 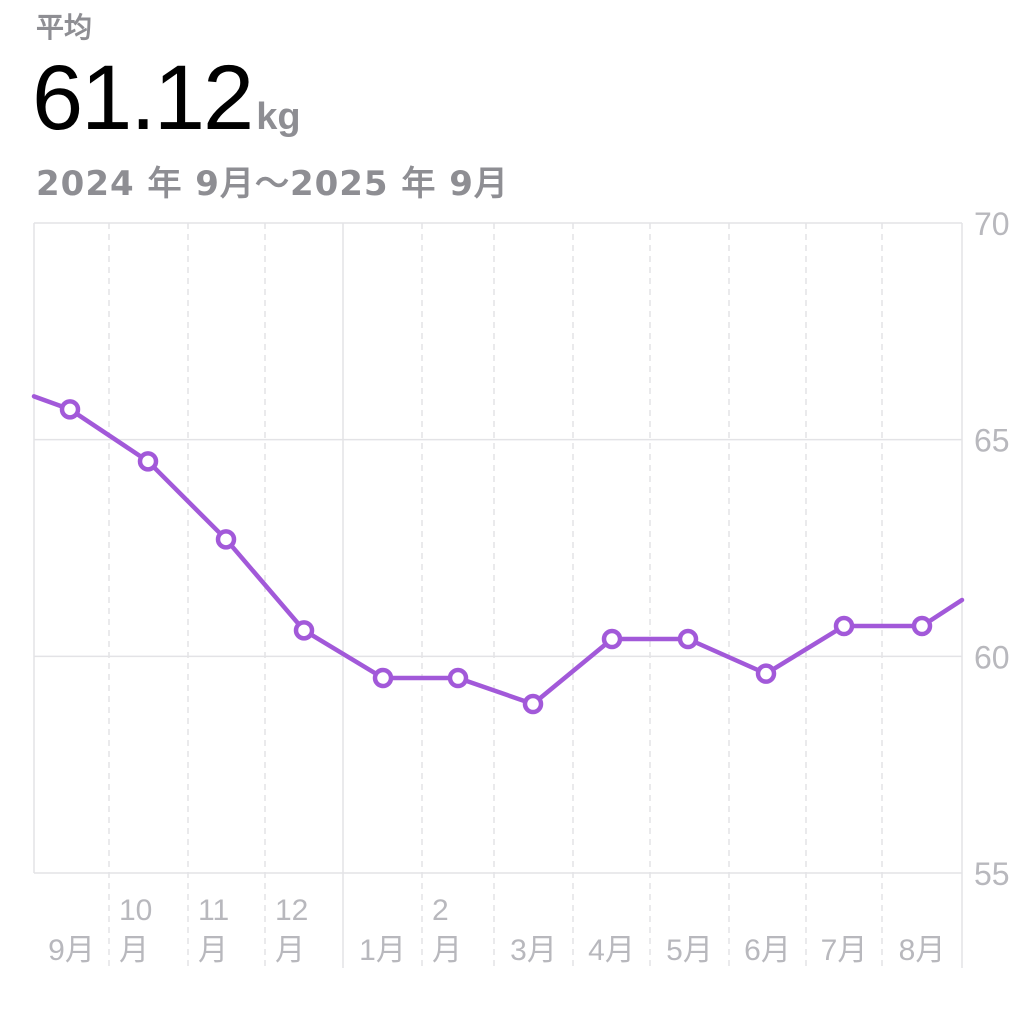 I want to click on x-tick-label: 6月, so click(x=767, y=950).